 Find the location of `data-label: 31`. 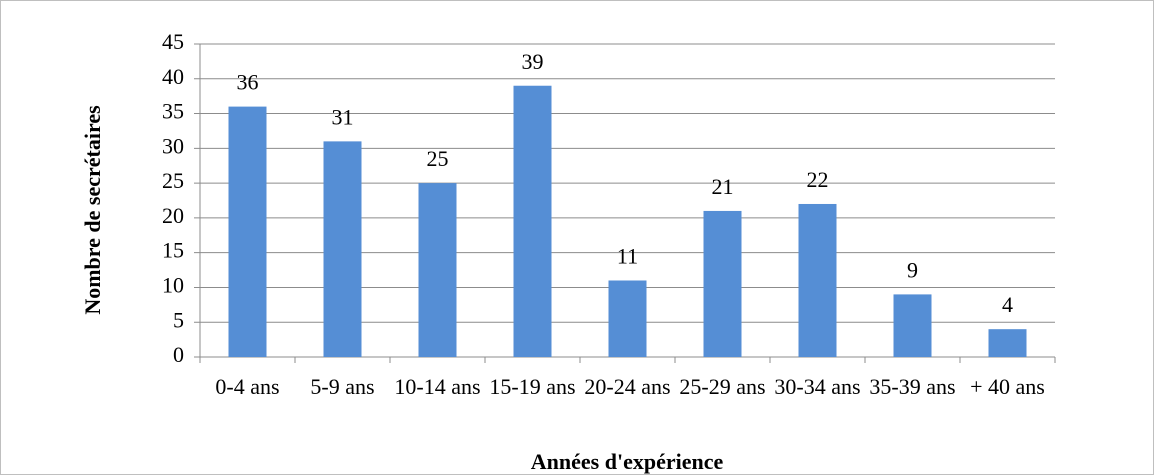

data-label: 31 is located at coordinates (343, 116).